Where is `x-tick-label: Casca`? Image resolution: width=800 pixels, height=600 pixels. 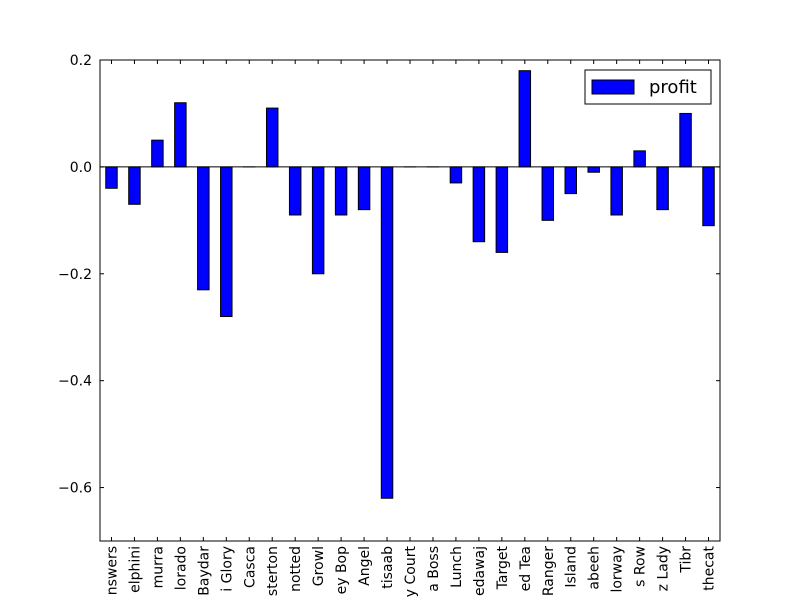
x-tick-label: Casca is located at coordinates (250, 567).